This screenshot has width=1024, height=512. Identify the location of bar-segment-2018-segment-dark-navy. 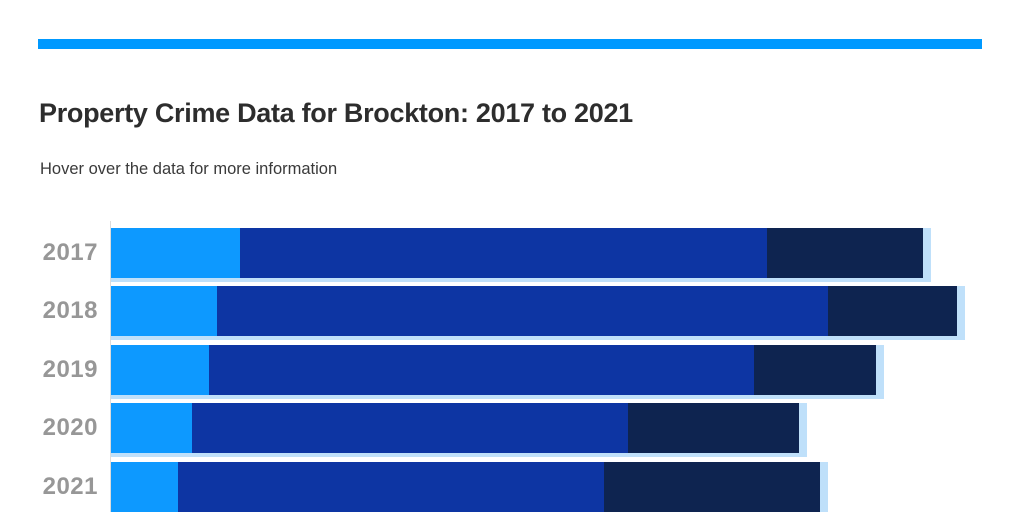
(892, 311).